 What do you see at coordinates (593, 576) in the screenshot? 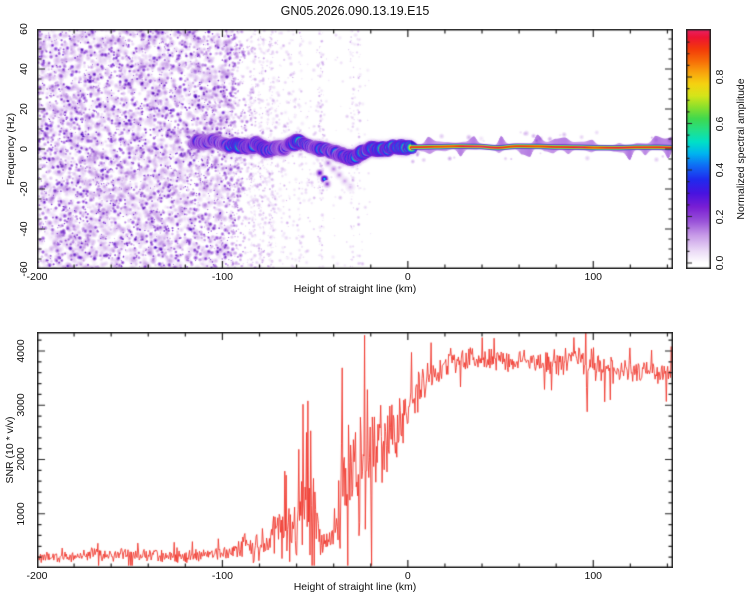
I see `bottom-x-tick-label: 100` at bounding box center [593, 576].